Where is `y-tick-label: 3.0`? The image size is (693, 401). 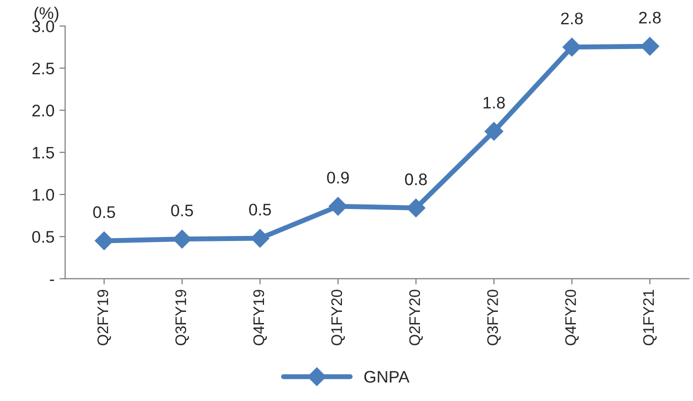 y-tick-label: 3.0 is located at coordinates (43, 26).